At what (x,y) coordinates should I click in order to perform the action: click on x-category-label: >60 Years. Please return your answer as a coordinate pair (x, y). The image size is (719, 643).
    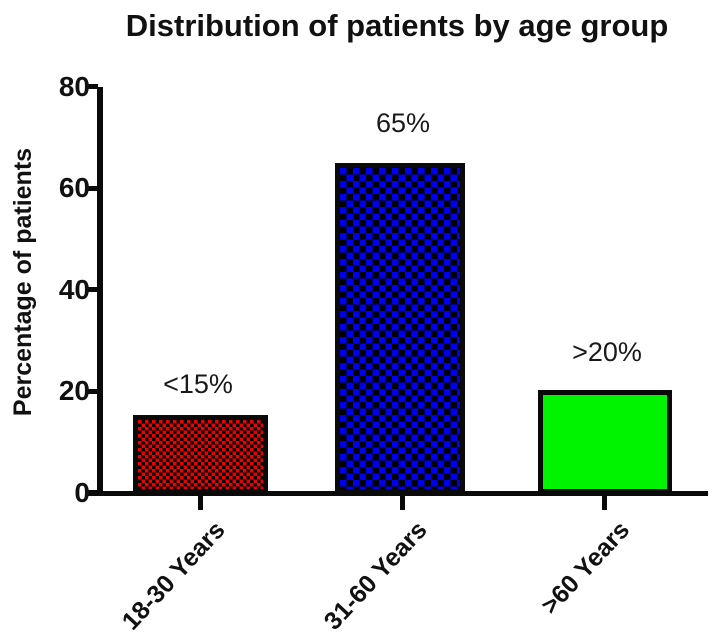
    Looking at the image, I should click on (586, 568).